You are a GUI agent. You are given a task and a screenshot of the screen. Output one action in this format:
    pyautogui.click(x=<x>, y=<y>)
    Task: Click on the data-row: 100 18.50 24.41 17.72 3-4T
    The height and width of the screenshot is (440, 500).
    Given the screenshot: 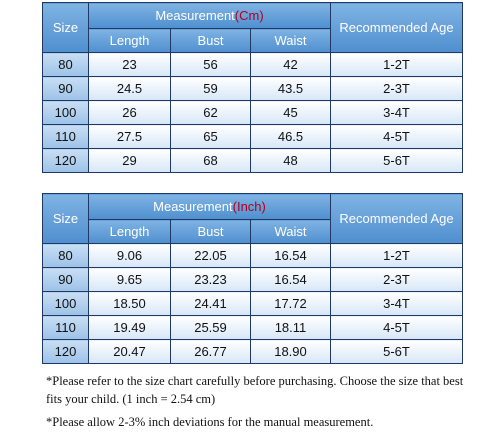 What is the action you would take?
    pyautogui.click(x=252, y=303)
    